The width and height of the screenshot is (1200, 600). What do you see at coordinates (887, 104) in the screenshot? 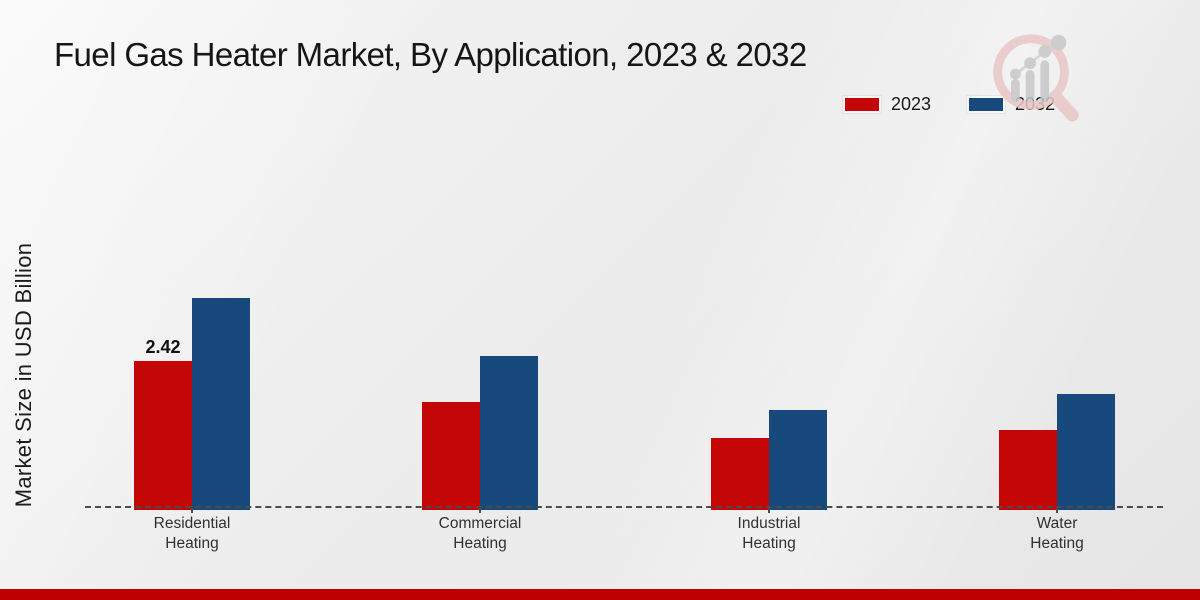
I see `legend-item-2023: 2023` at bounding box center [887, 104].